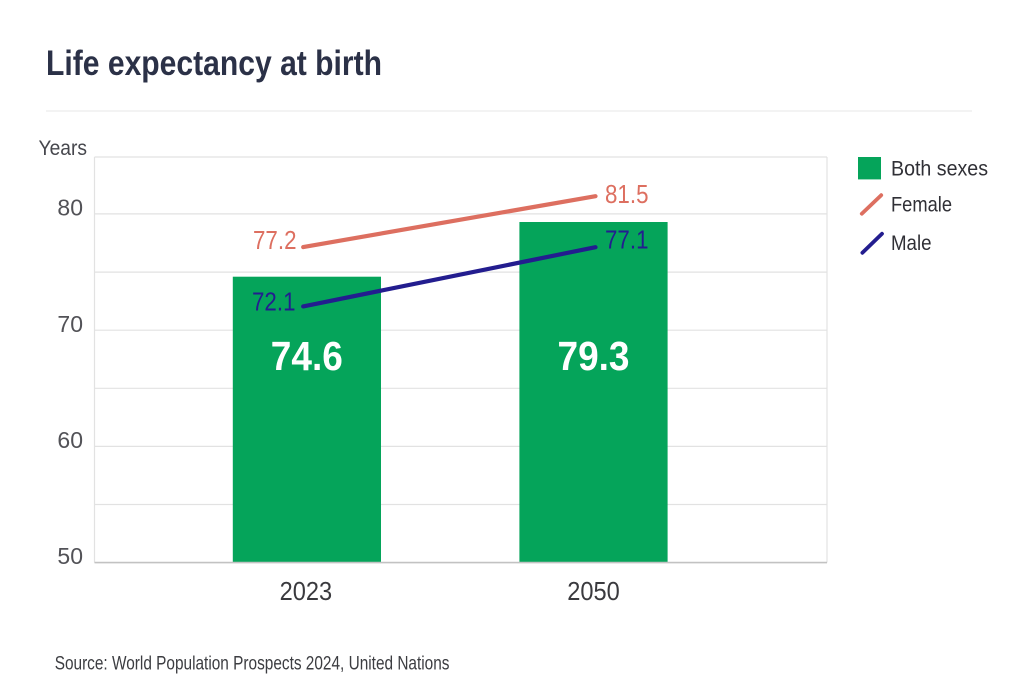 Image resolution: width=1024 pixels, height=687 pixels. What do you see at coordinates (214, 63) in the screenshot?
I see `svg-text: Life expectancy at birth` at bounding box center [214, 63].